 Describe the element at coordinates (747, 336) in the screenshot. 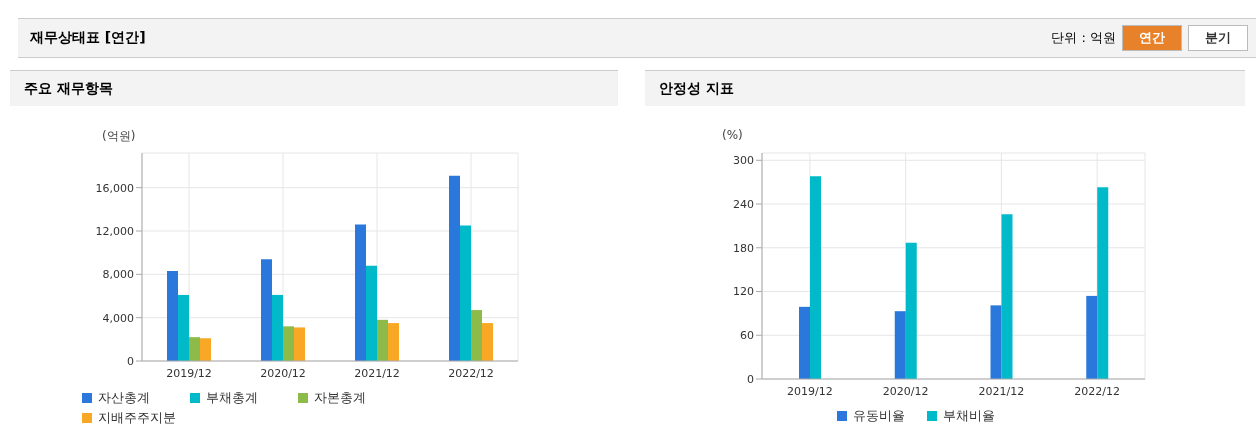

I see `y-tick-label: 60` at that location.